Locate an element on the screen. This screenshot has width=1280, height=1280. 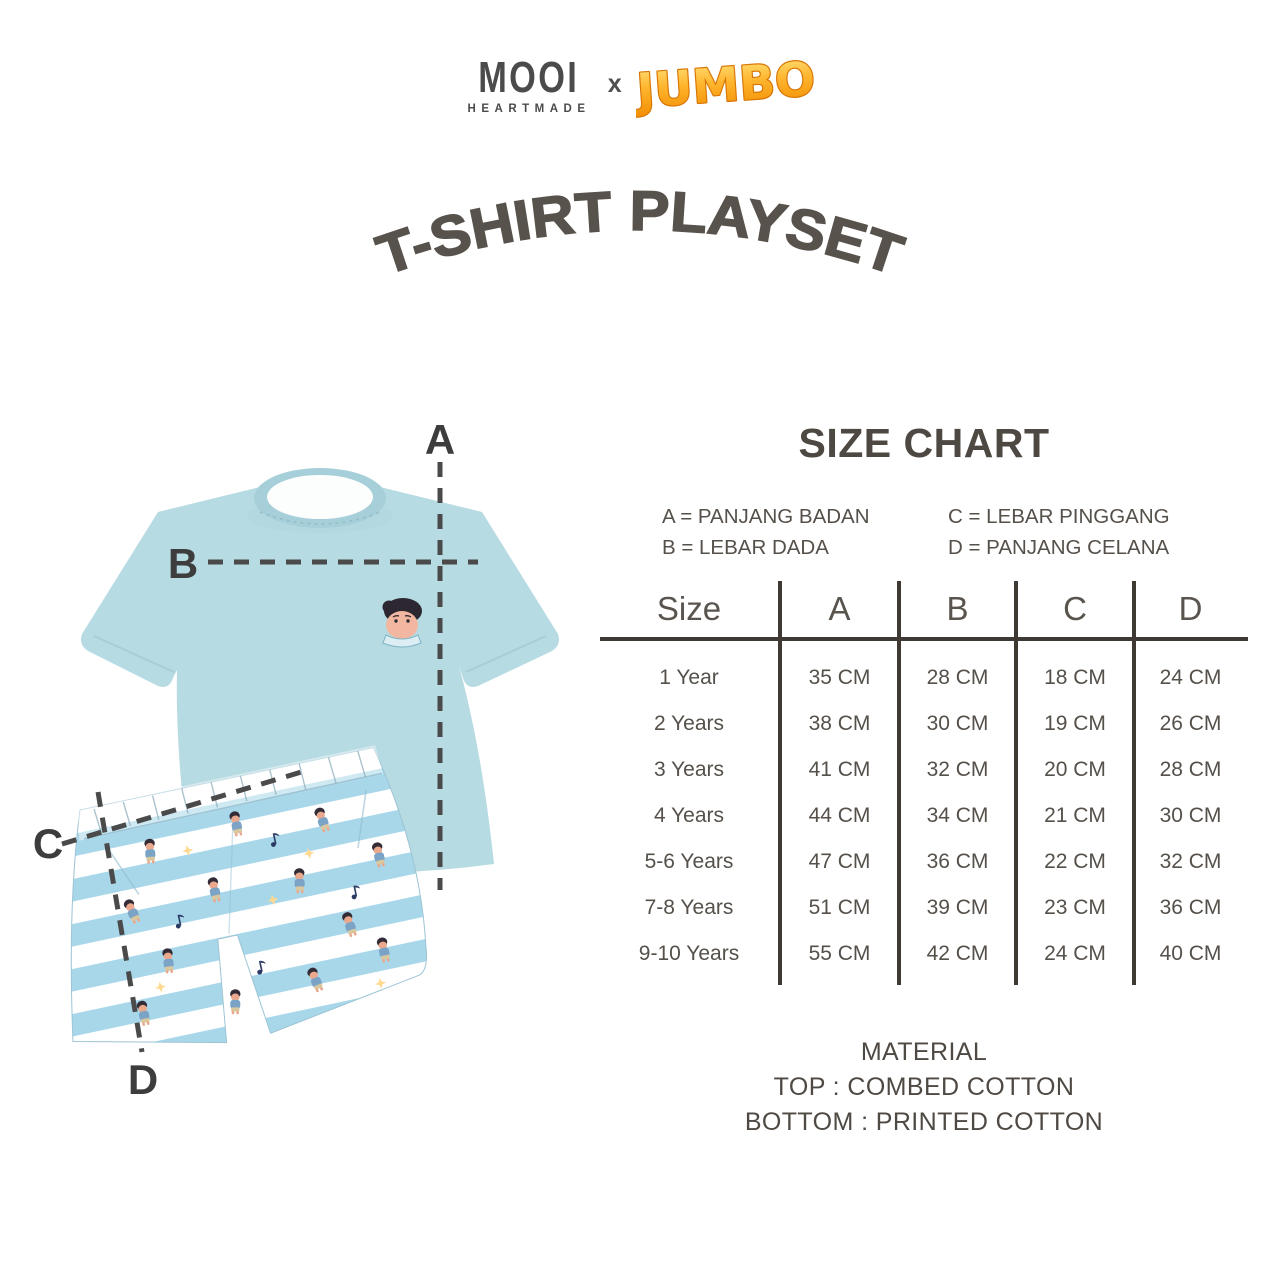
measure-label-d: D is located at coordinates (143, 1079).